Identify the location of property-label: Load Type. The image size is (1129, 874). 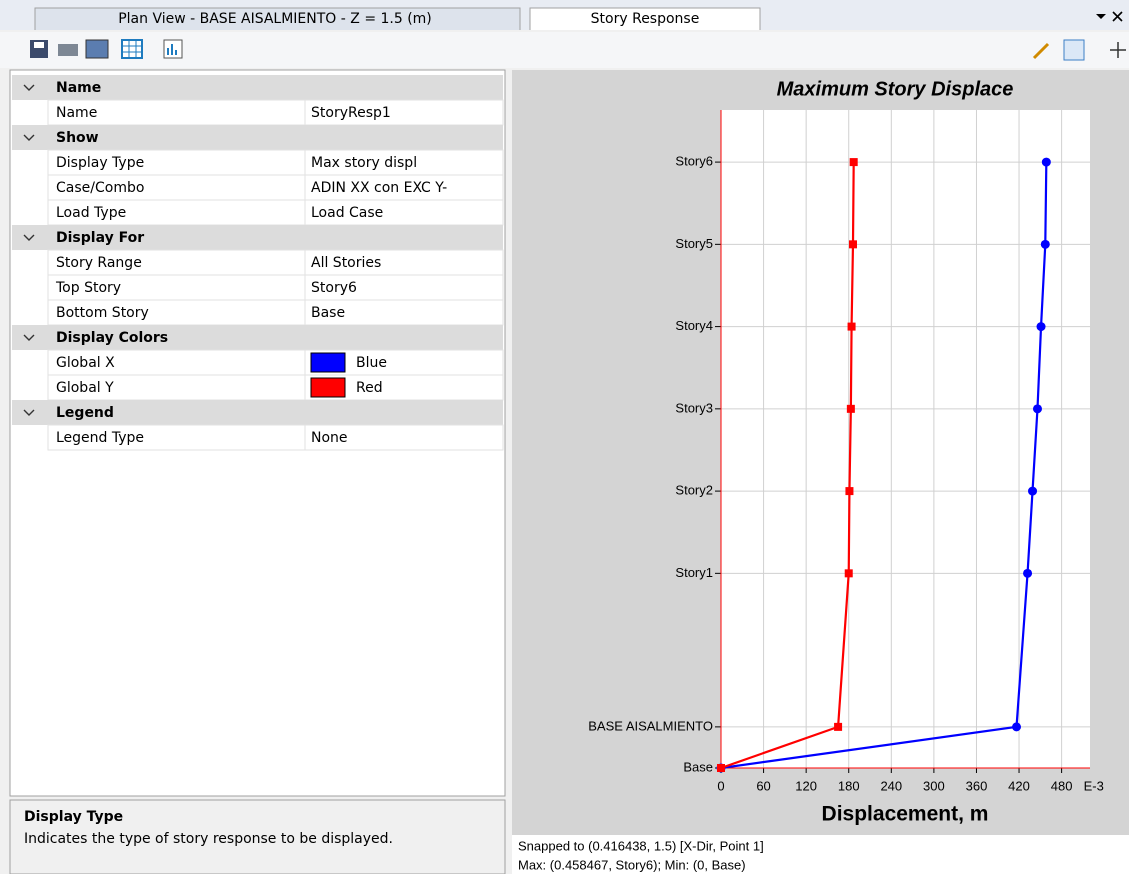
(91, 213).